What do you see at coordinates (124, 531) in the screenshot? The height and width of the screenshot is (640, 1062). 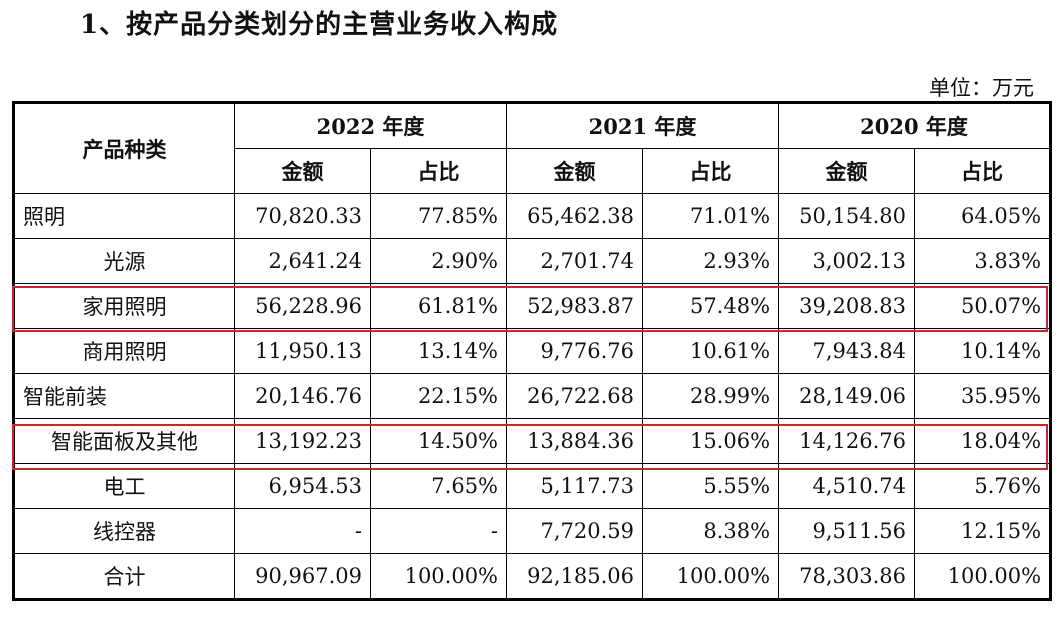 I see `row-label: 线控器` at bounding box center [124, 531].